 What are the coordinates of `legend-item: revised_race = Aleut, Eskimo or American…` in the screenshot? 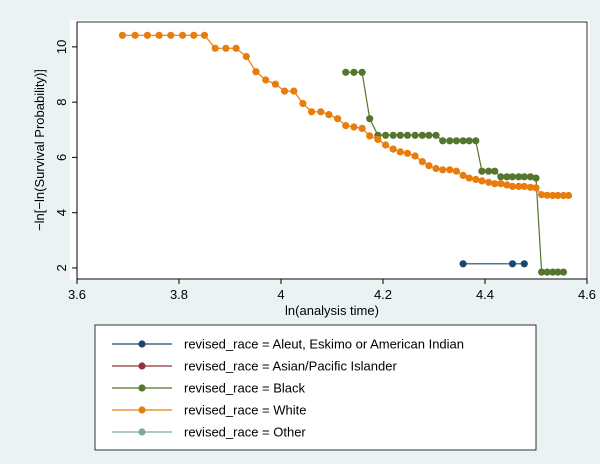 It's located at (288, 344).